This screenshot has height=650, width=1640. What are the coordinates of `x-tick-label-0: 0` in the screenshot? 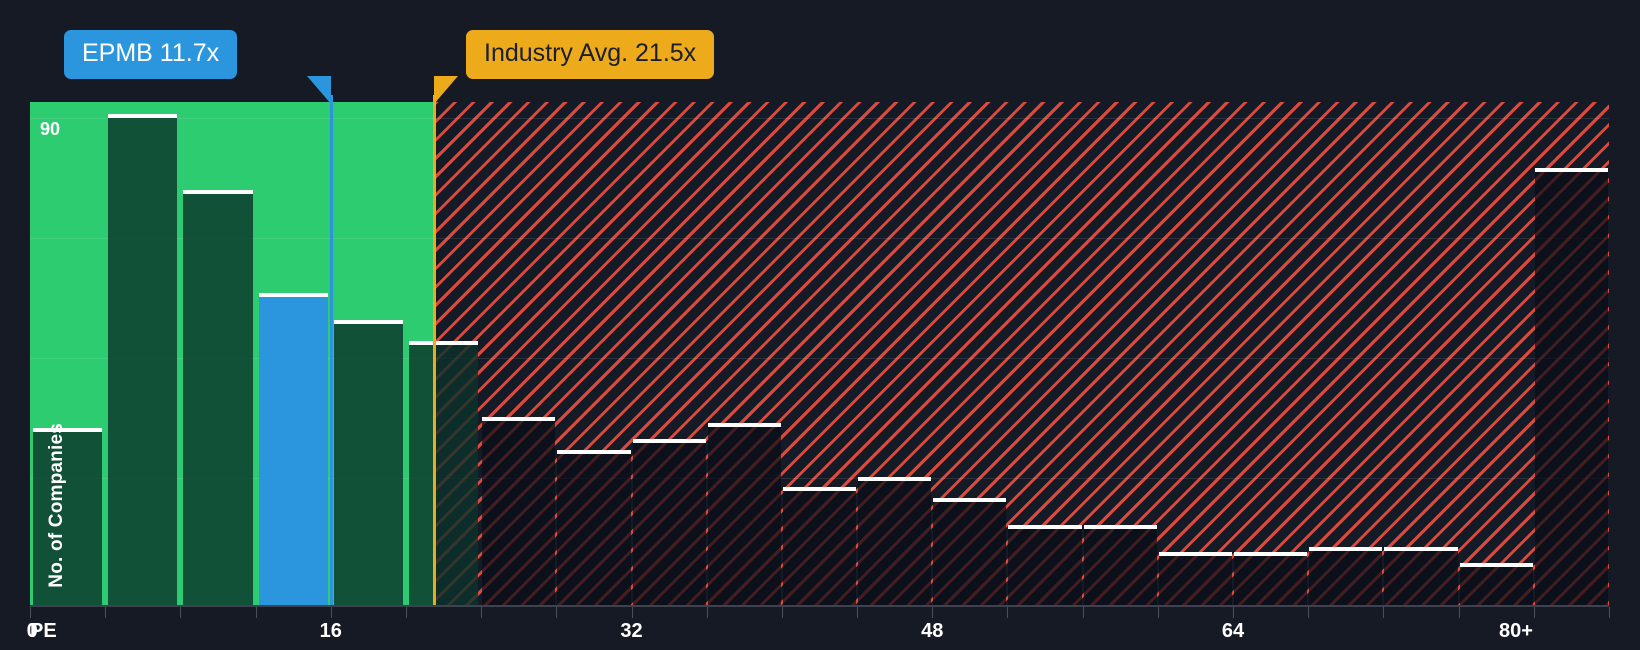 It's located at (32, 631).